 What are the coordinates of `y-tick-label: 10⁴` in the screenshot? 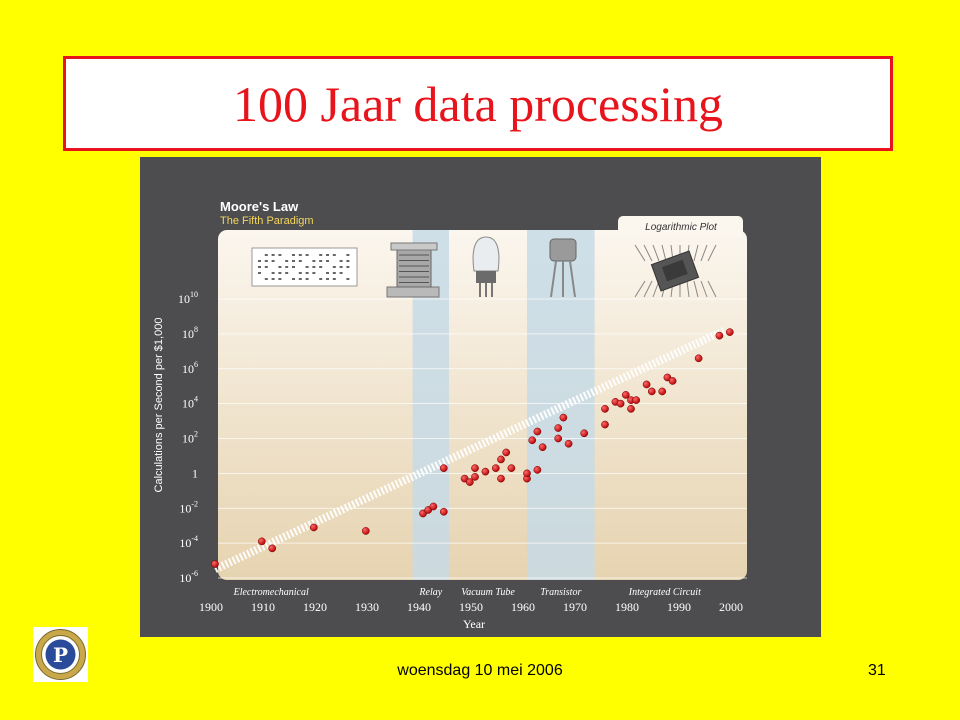 It's located at (190, 403).